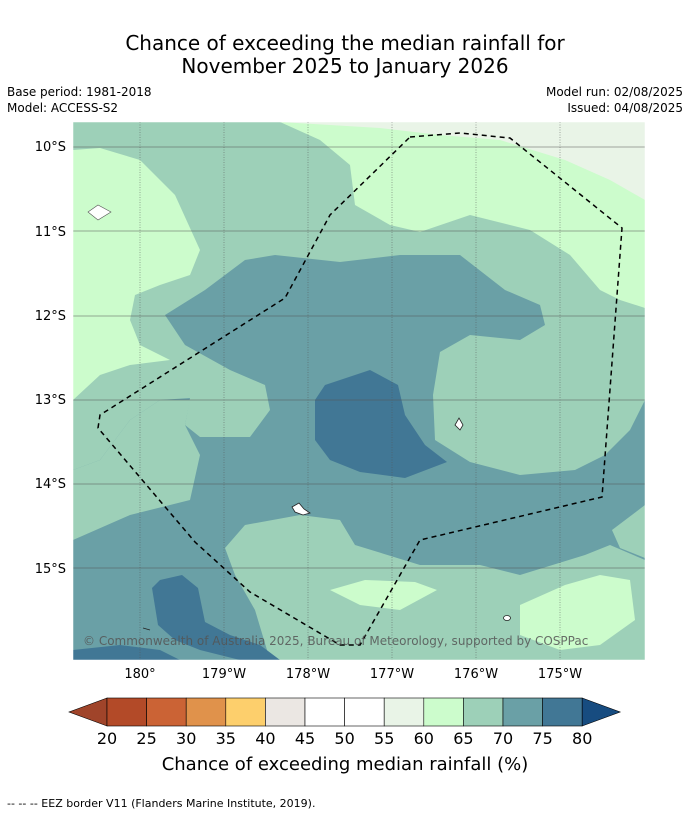  I want to click on band-55-60-northeast, so click(462, 161).